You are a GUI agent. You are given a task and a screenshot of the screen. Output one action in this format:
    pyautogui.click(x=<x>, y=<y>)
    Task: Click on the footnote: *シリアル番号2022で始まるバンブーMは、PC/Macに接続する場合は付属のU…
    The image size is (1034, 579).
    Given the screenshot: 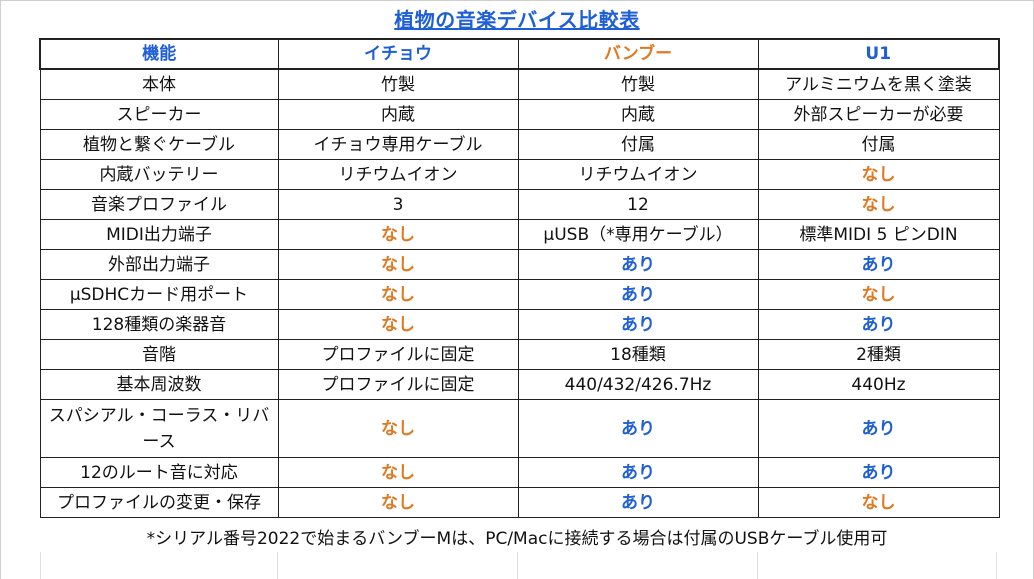 What is the action you would take?
    pyautogui.click(x=517, y=539)
    